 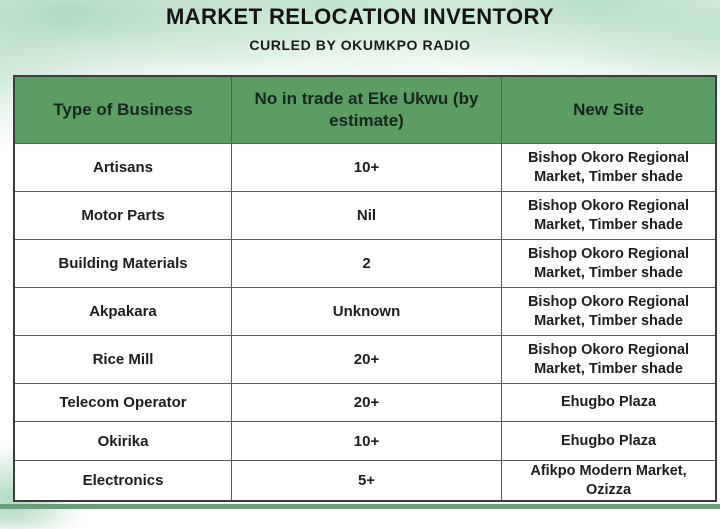 What do you see at coordinates (123, 480) in the screenshot?
I see `cell-business: Electronics` at bounding box center [123, 480].